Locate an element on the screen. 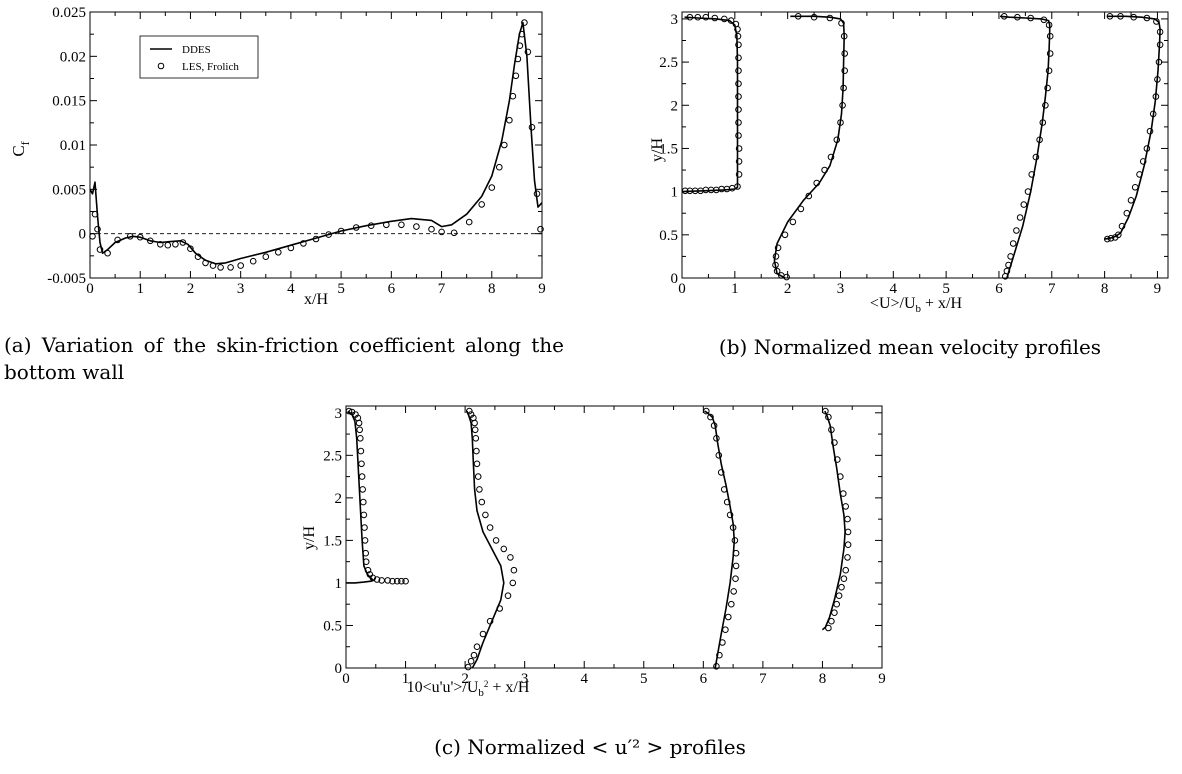 This screenshot has height=774, width=1182. chart-a-legend: DDES LES, Frolich is located at coordinates (199, 57).